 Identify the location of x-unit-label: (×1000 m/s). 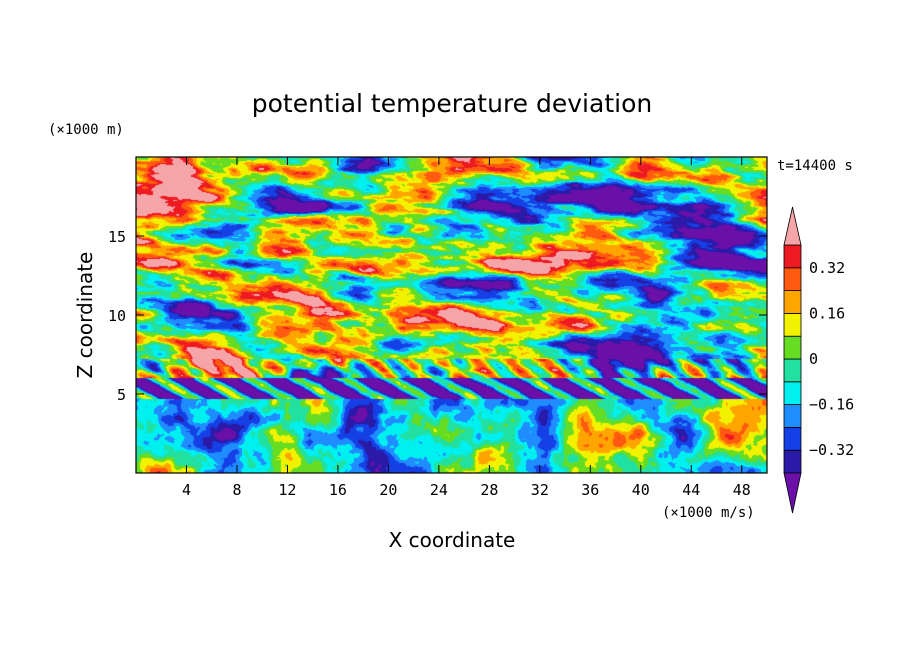
(708, 513).